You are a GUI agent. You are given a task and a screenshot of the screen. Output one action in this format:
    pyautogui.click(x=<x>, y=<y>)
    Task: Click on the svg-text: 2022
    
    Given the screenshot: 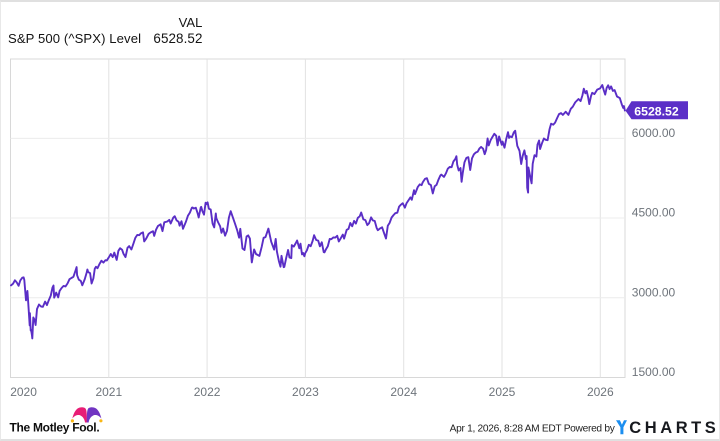 What is the action you would take?
    pyautogui.click(x=207, y=392)
    